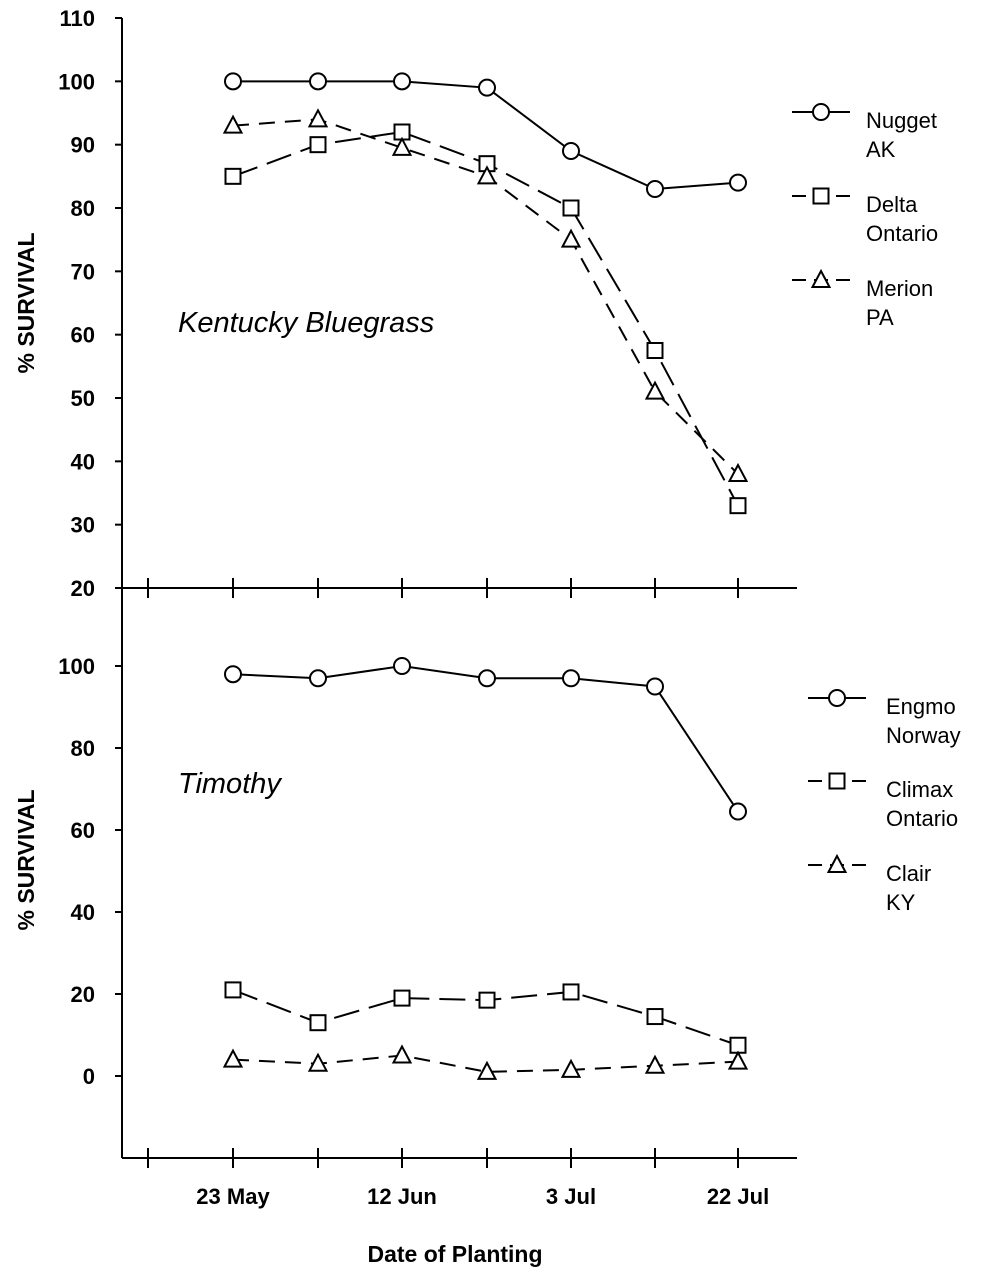  I want to click on y-tick-label: 0, so click(89, 1076).